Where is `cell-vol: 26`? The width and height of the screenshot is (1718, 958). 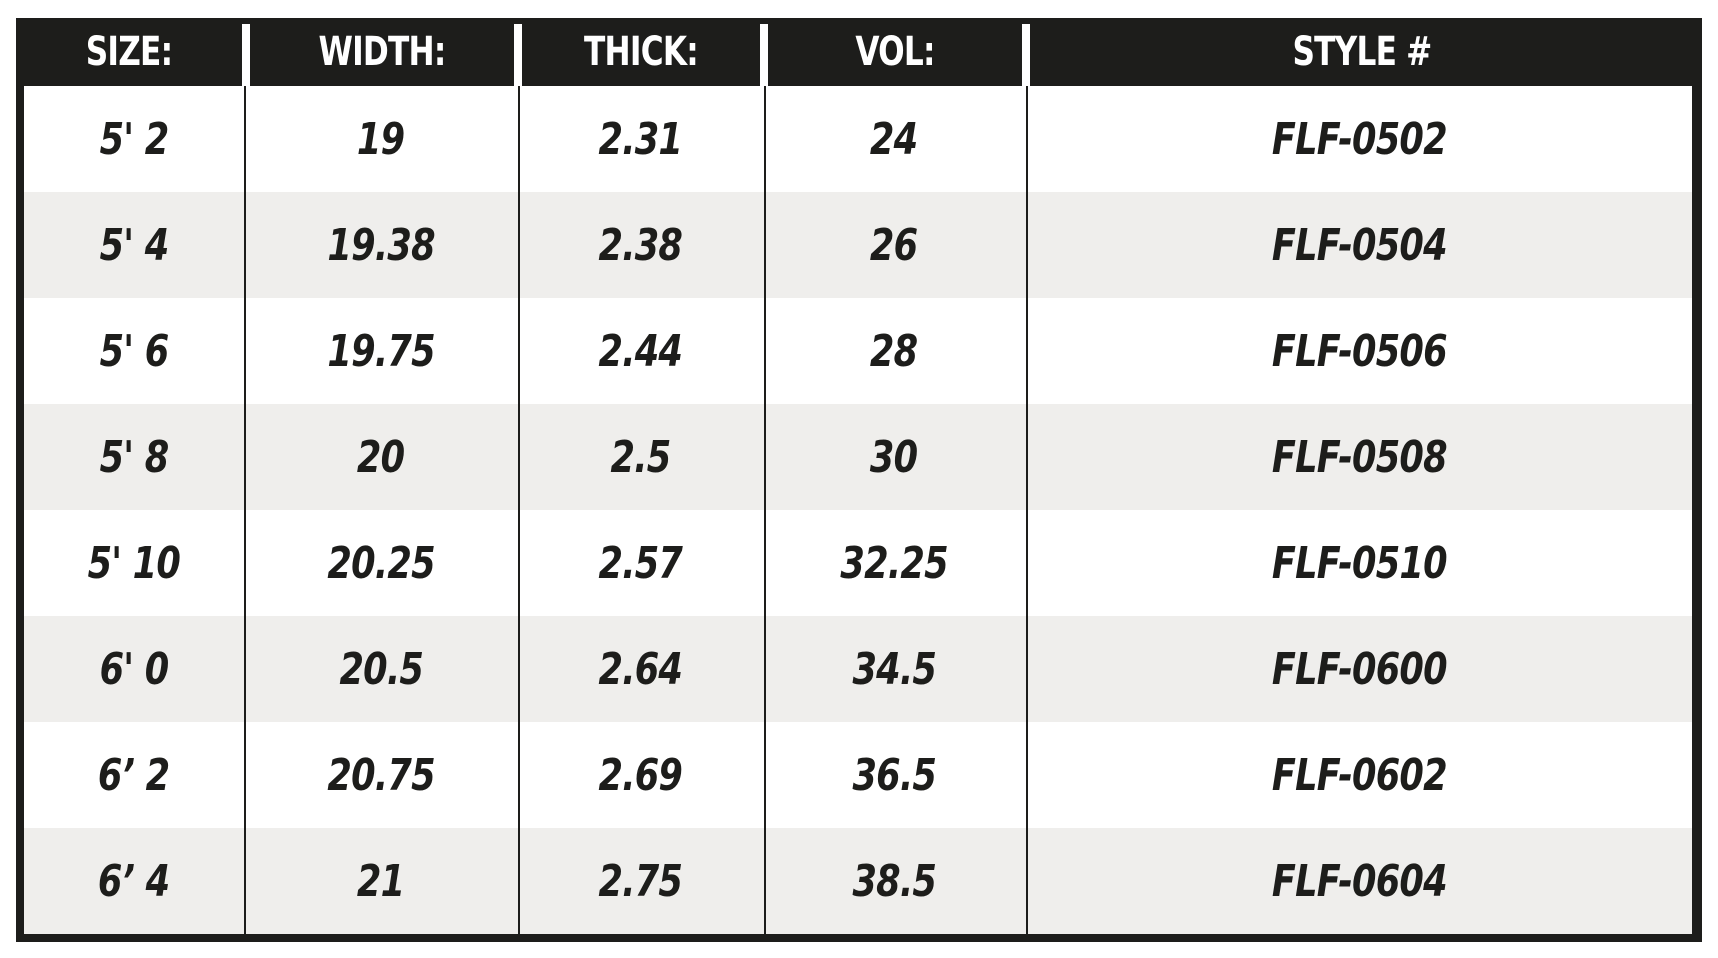
cell-vol: 26 is located at coordinates (894, 245).